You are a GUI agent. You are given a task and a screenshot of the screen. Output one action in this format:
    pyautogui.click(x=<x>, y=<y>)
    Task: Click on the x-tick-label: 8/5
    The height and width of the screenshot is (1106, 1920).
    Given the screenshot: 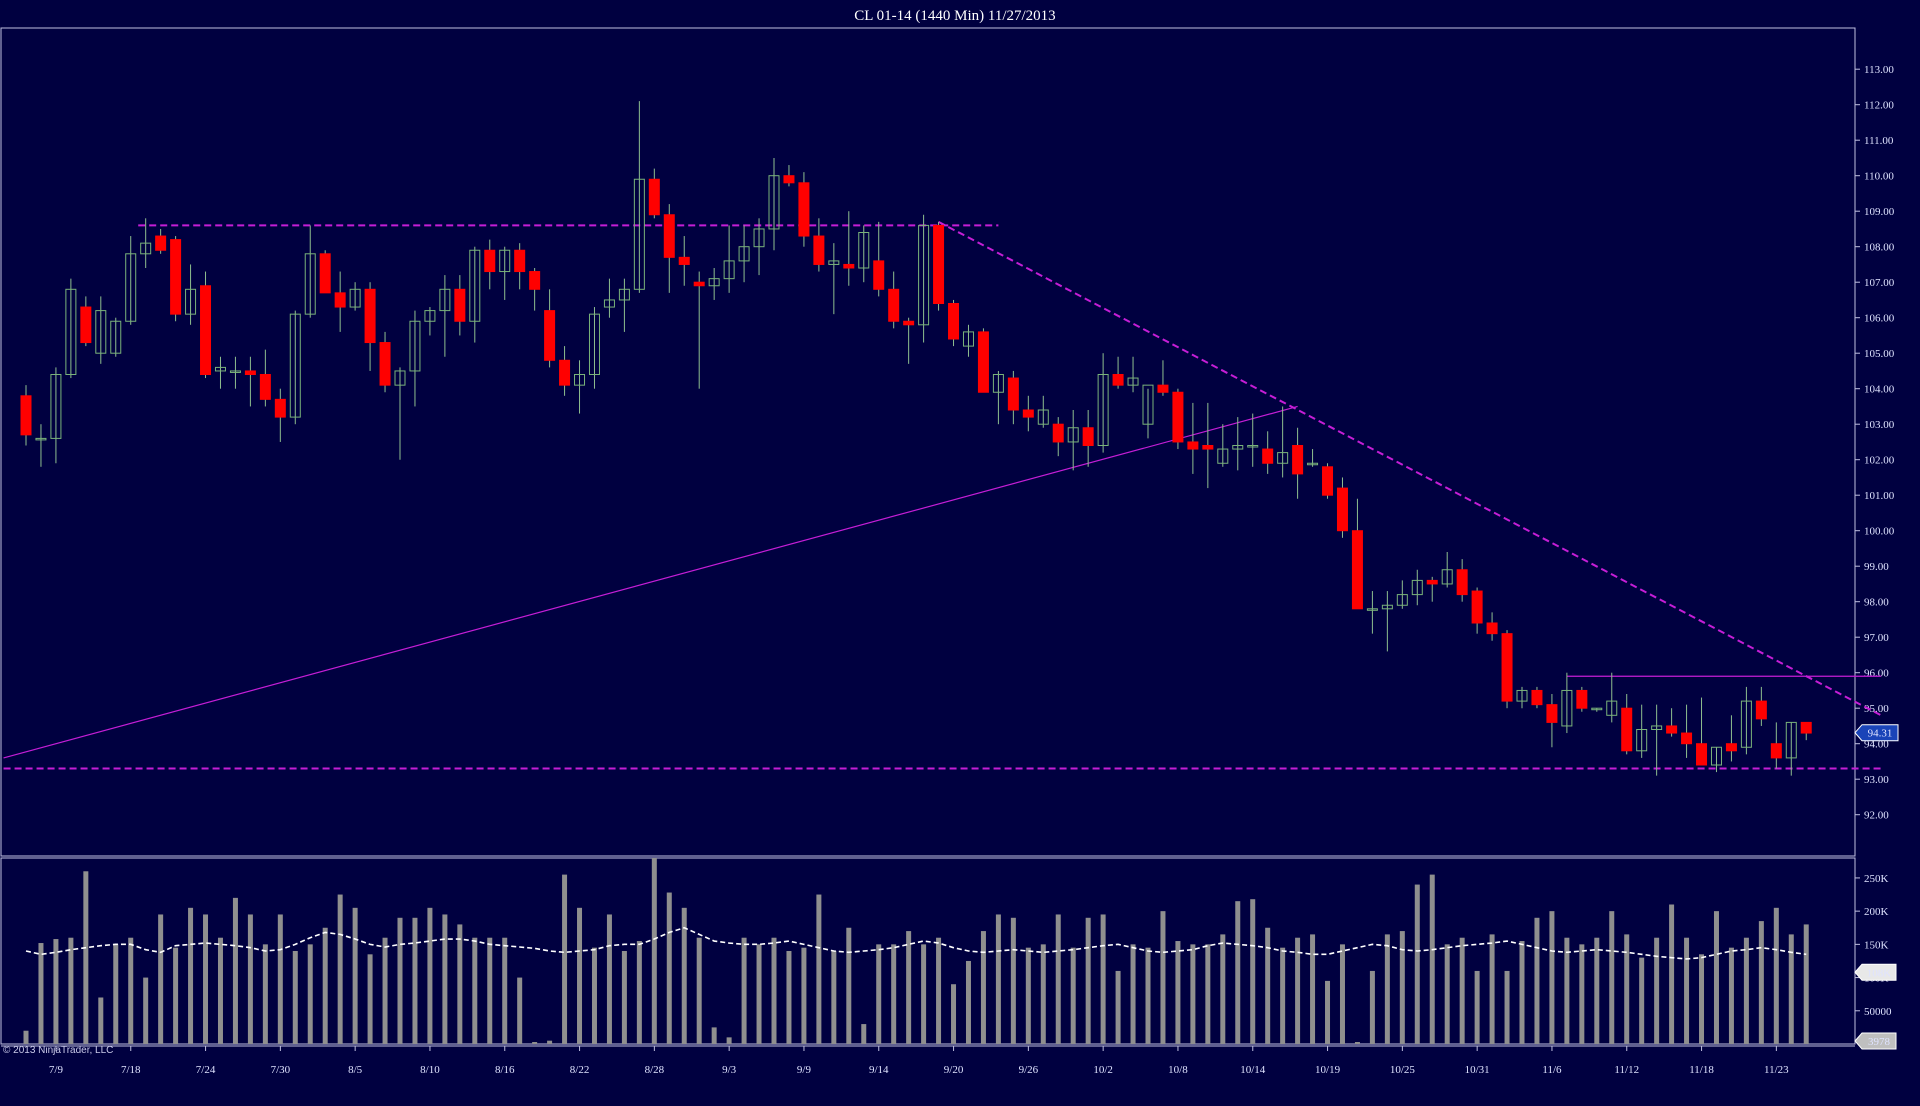 What is the action you would take?
    pyautogui.click(x=355, y=1070)
    